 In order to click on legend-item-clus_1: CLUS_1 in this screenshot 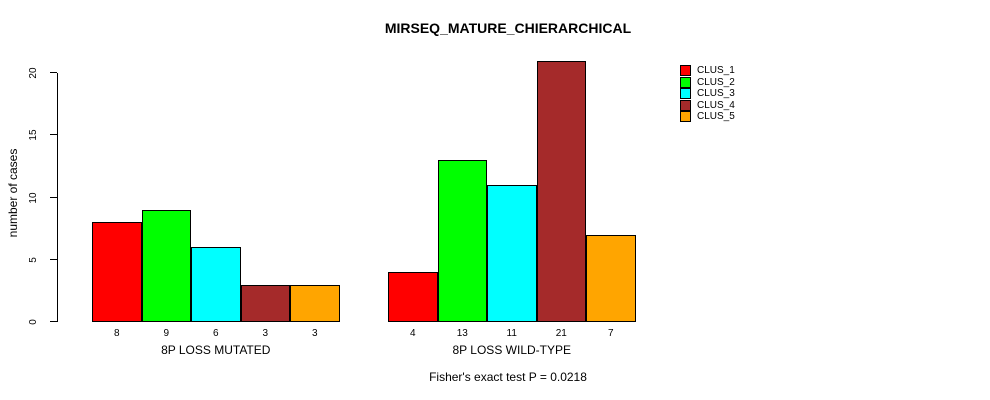, I will do `click(745, 70)`.